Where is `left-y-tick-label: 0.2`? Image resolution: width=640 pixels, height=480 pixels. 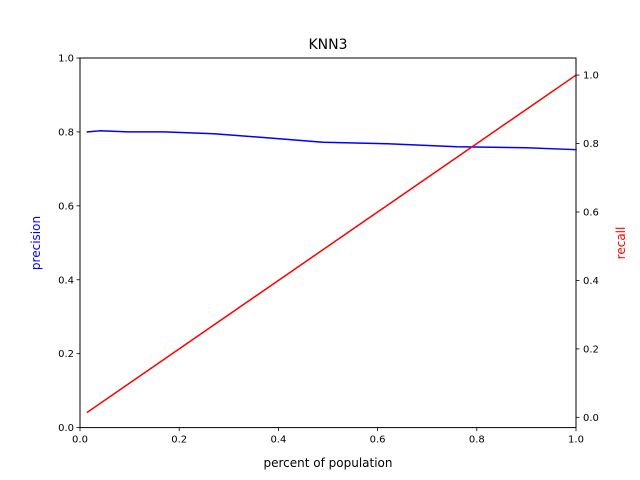
left-y-tick-label: 0.2 is located at coordinates (66, 354).